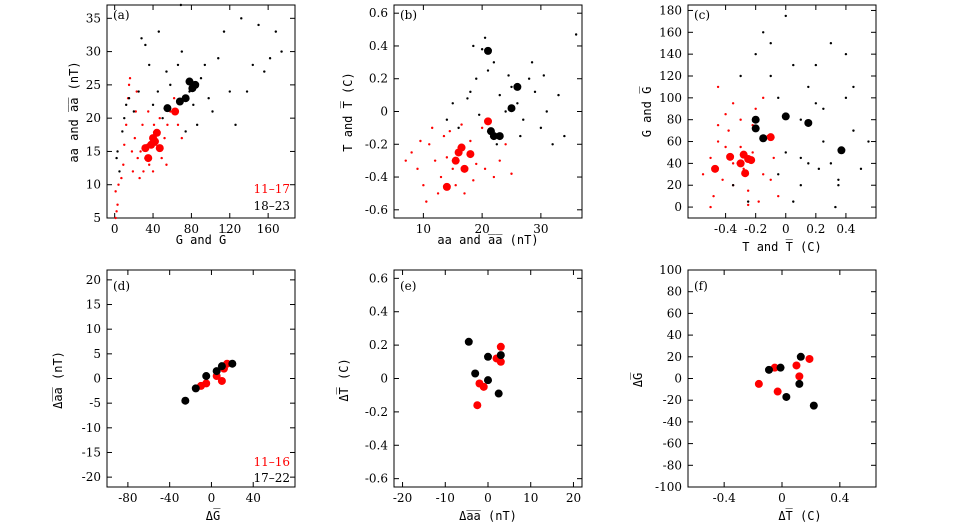  I want to click on panel-f-ytick-label: -80, so click(672, 465).